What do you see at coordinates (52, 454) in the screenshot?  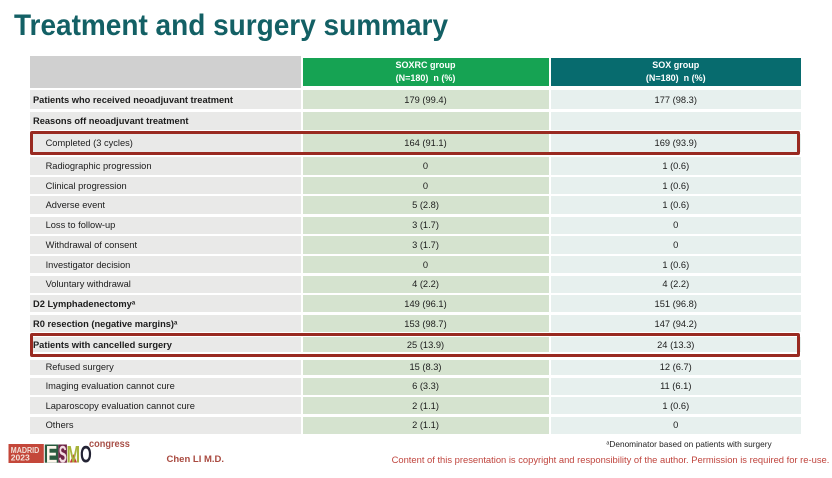 I see `svg-text: E` at bounding box center [52, 454].